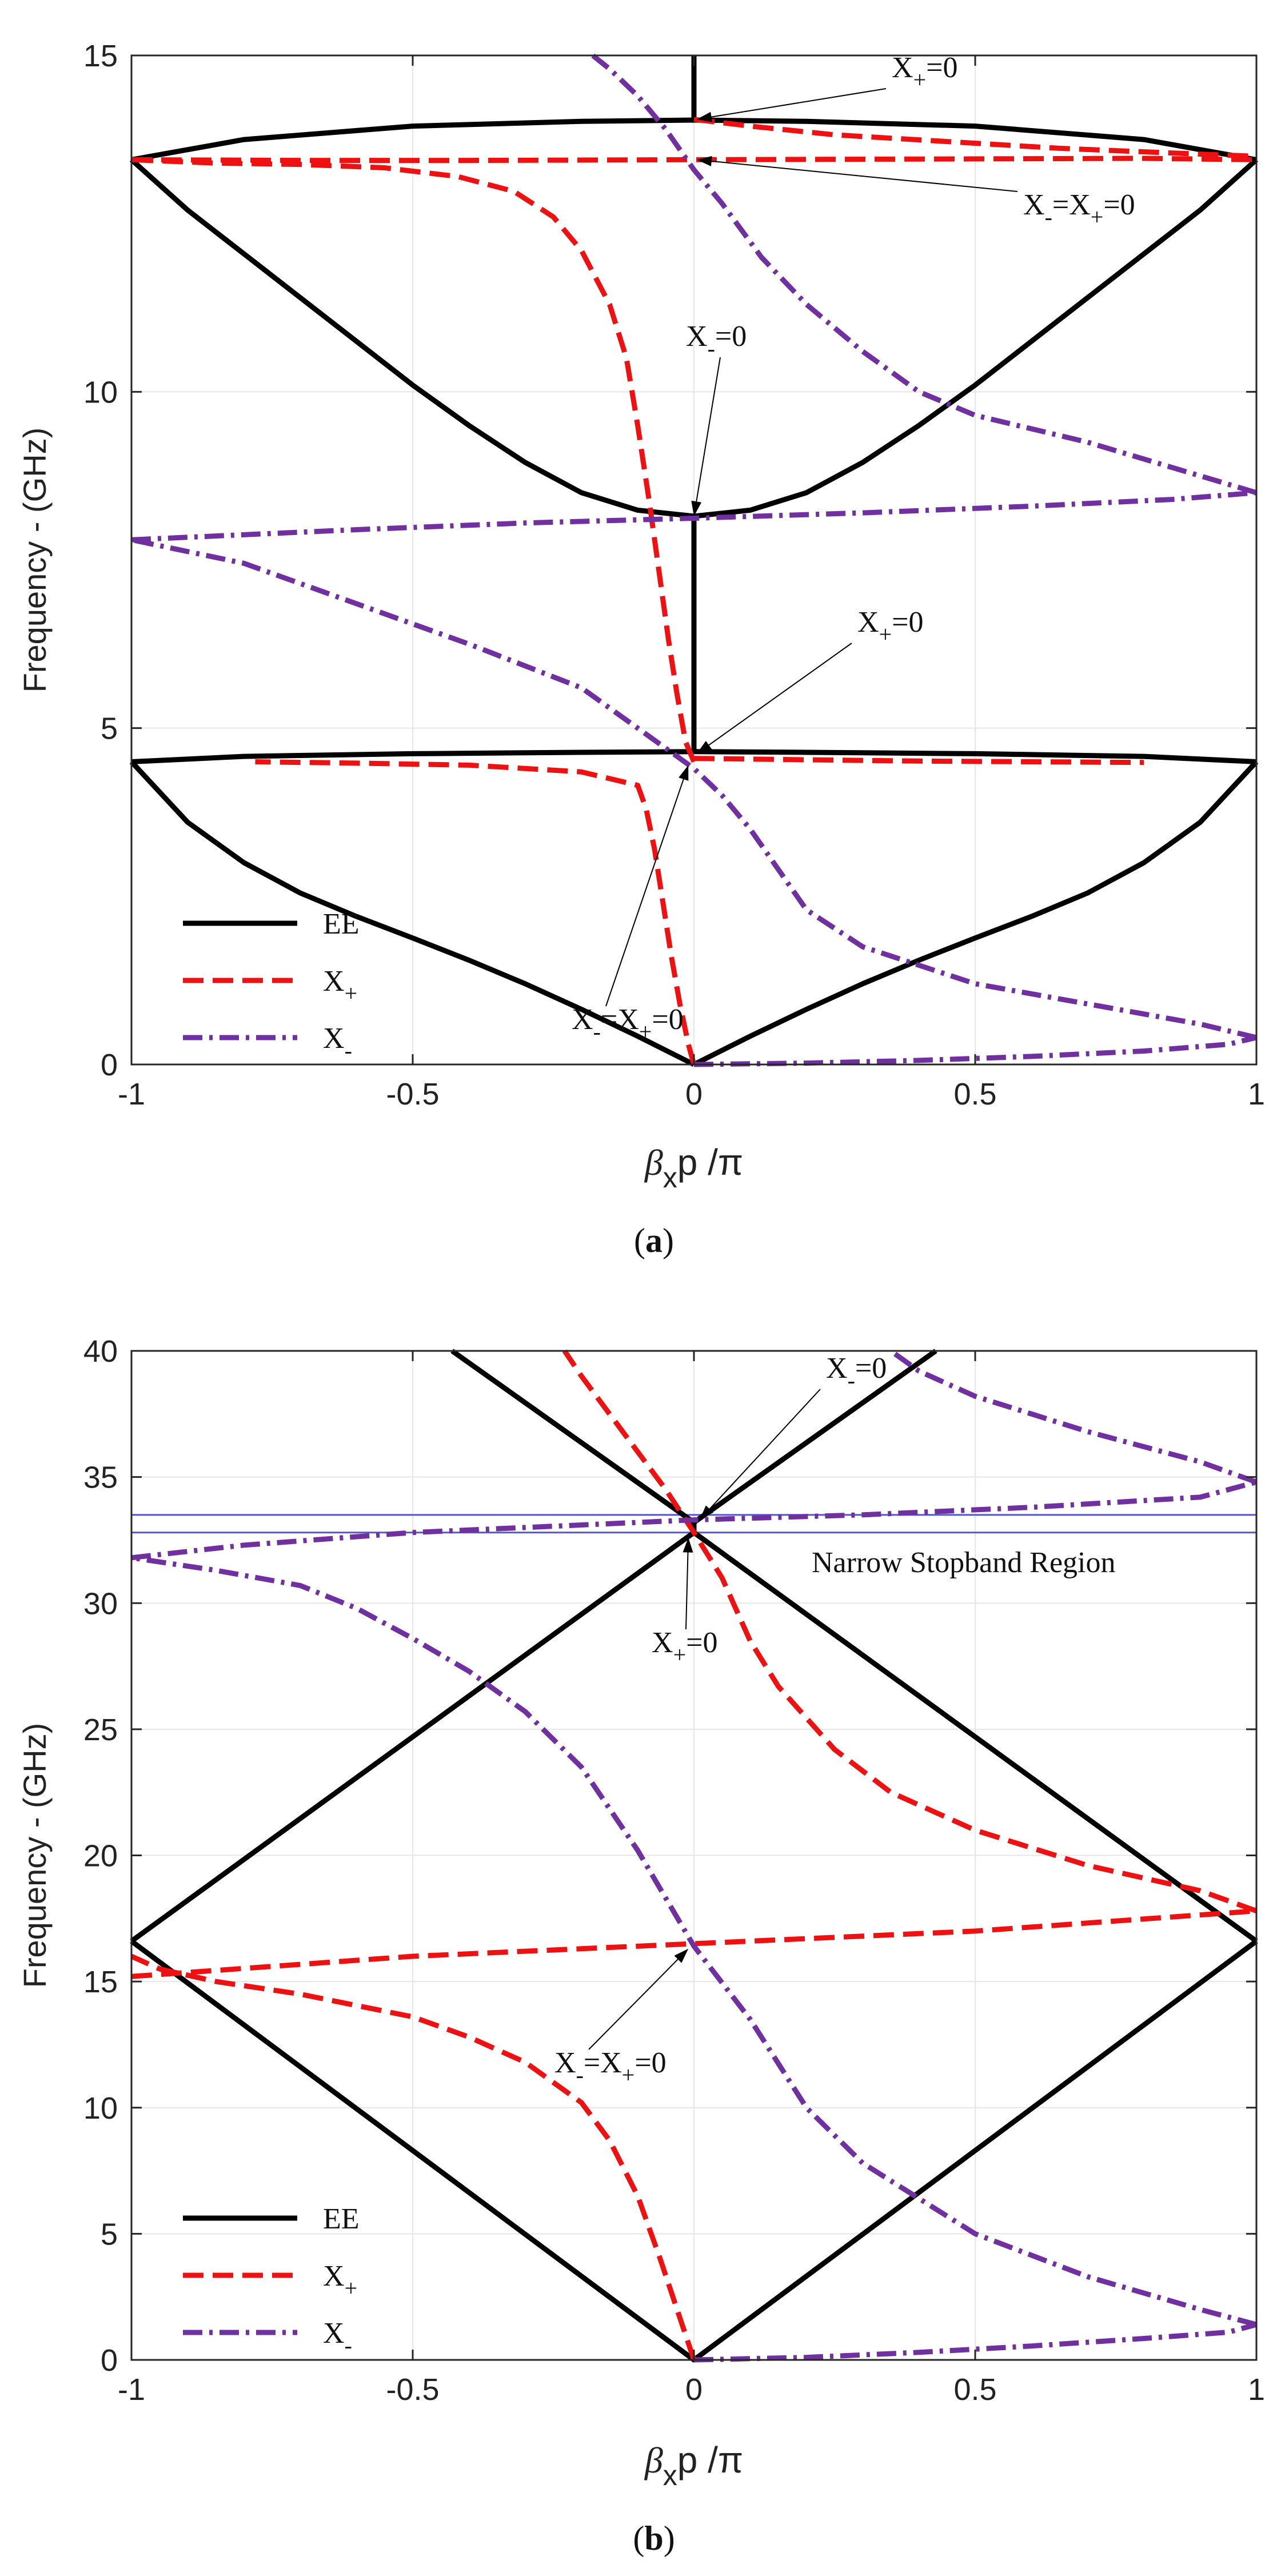 This screenshot has width=1285, height=2576. I want to click on x-tick-label: 0.5, so click(974, 2390).